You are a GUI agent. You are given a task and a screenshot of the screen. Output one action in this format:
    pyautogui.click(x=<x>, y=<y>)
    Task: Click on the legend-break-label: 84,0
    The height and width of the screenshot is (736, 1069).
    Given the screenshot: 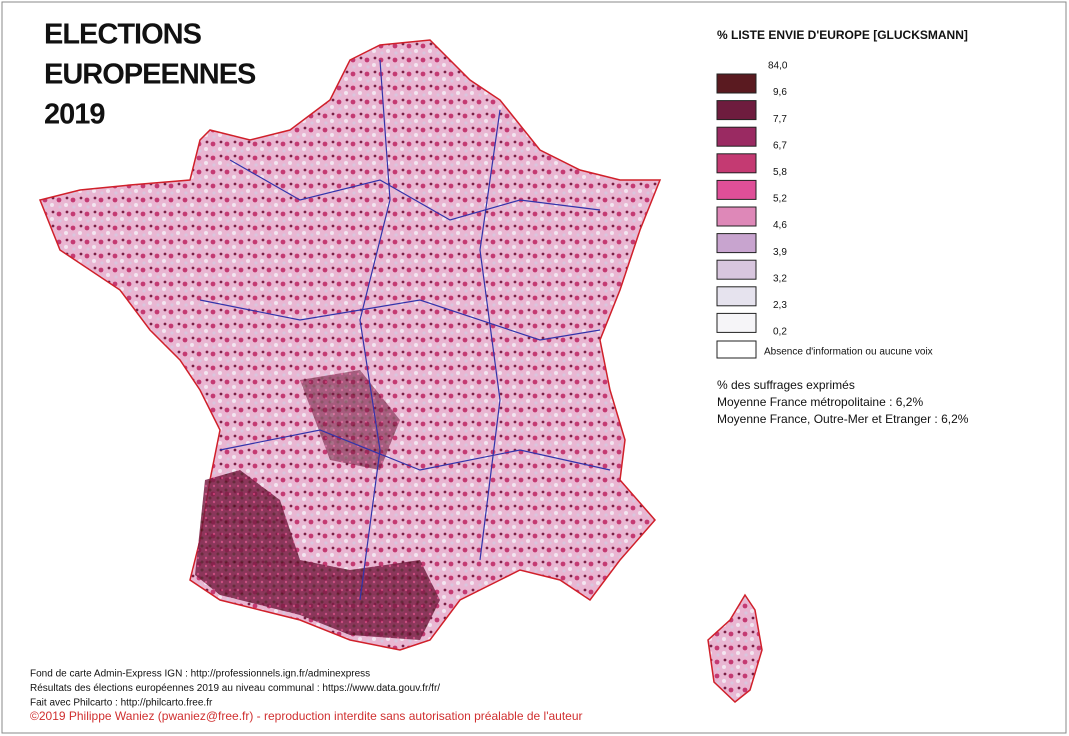 What is the action you would take?
    pyautogui.click(x=778, y=66)
    